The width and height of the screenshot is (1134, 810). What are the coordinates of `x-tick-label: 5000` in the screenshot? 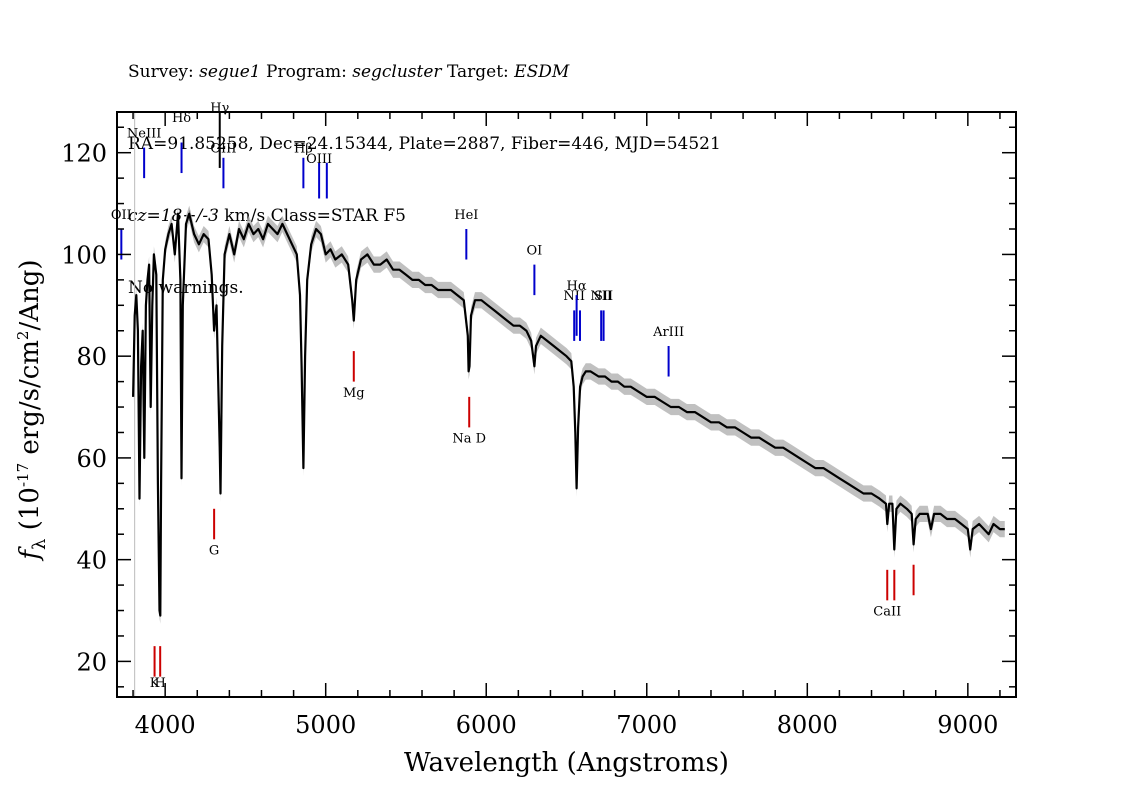 It's located at (325, 725).